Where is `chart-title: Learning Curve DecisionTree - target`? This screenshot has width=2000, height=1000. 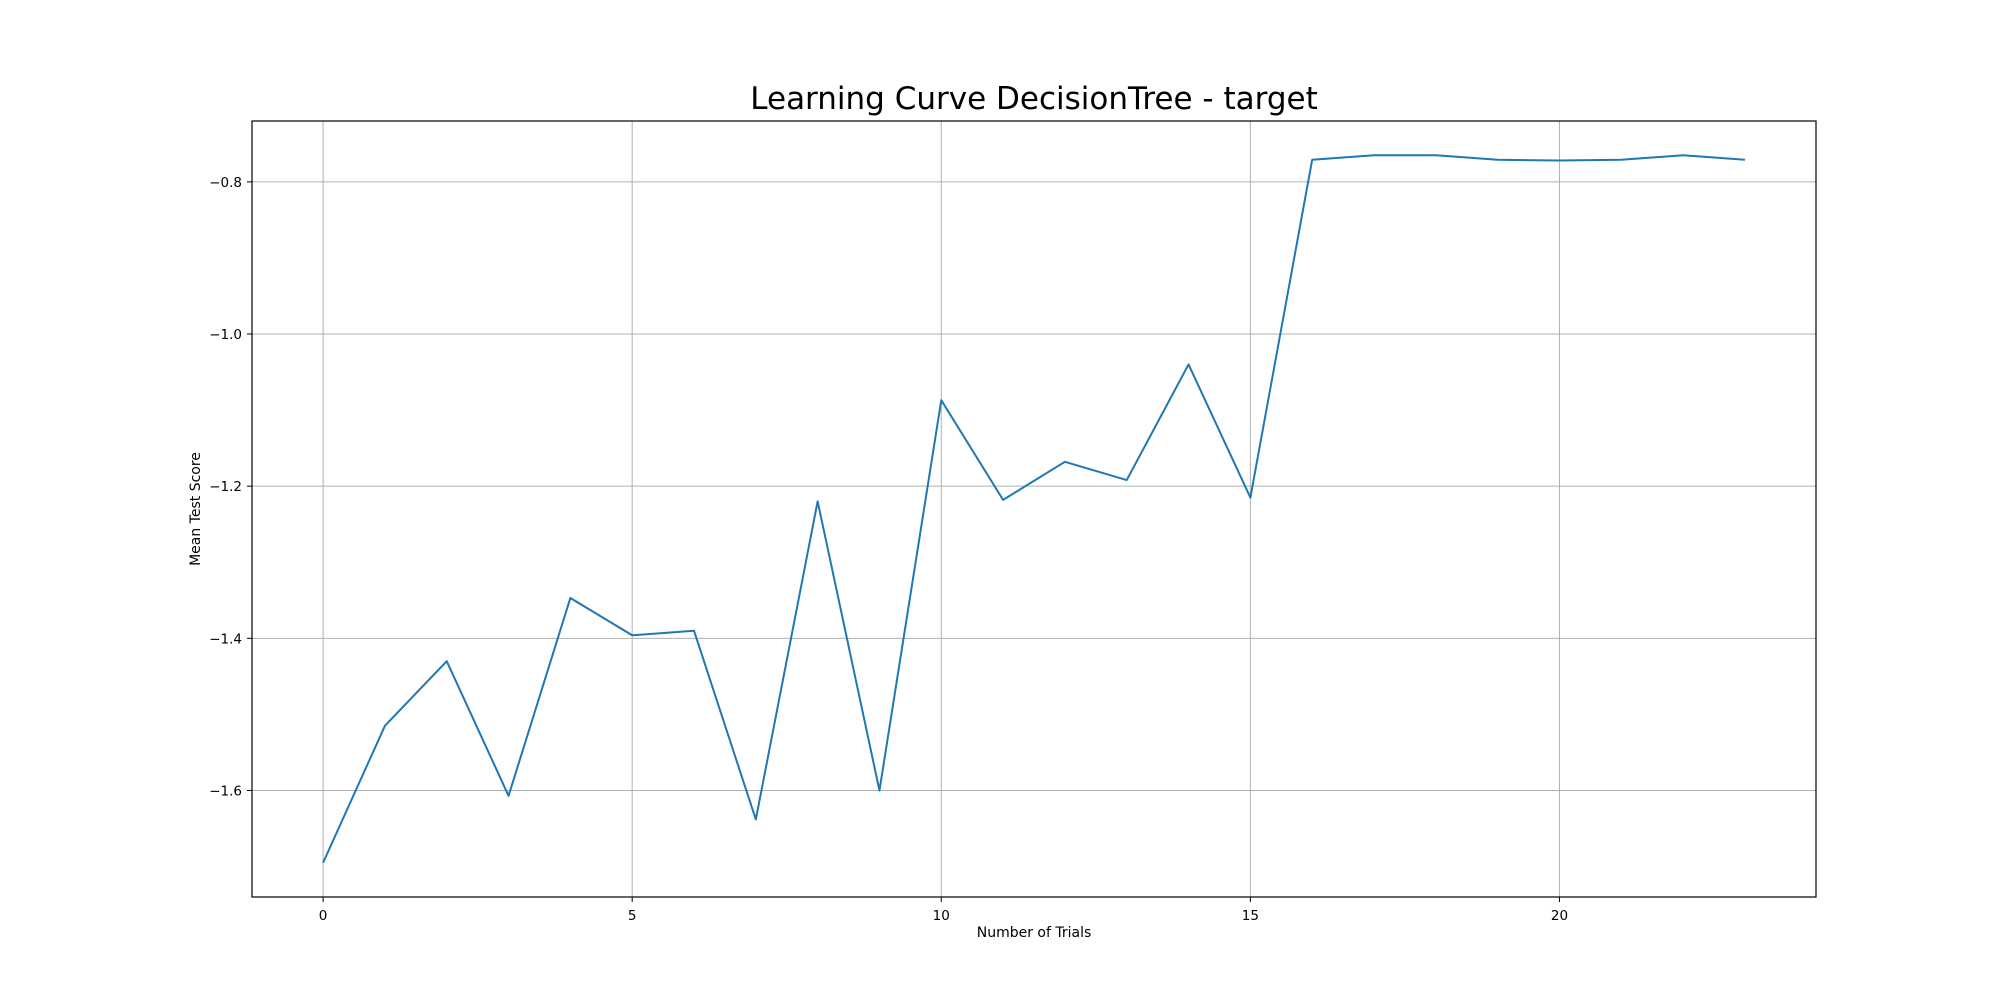 chart-title: Learning Curve DecisionTree - target is located at coordinates (1033, 99).